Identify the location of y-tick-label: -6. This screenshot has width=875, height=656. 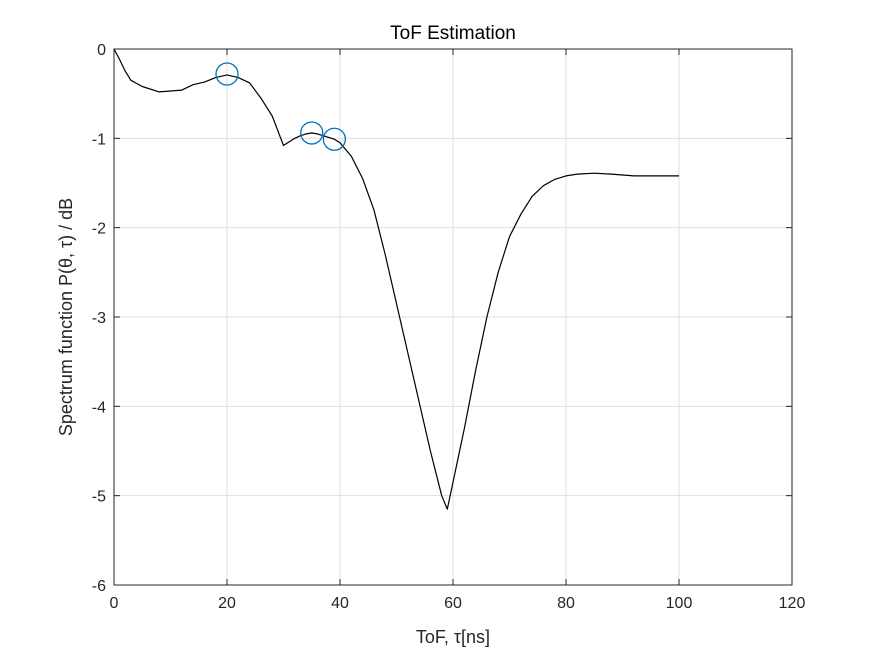
(99, 586).